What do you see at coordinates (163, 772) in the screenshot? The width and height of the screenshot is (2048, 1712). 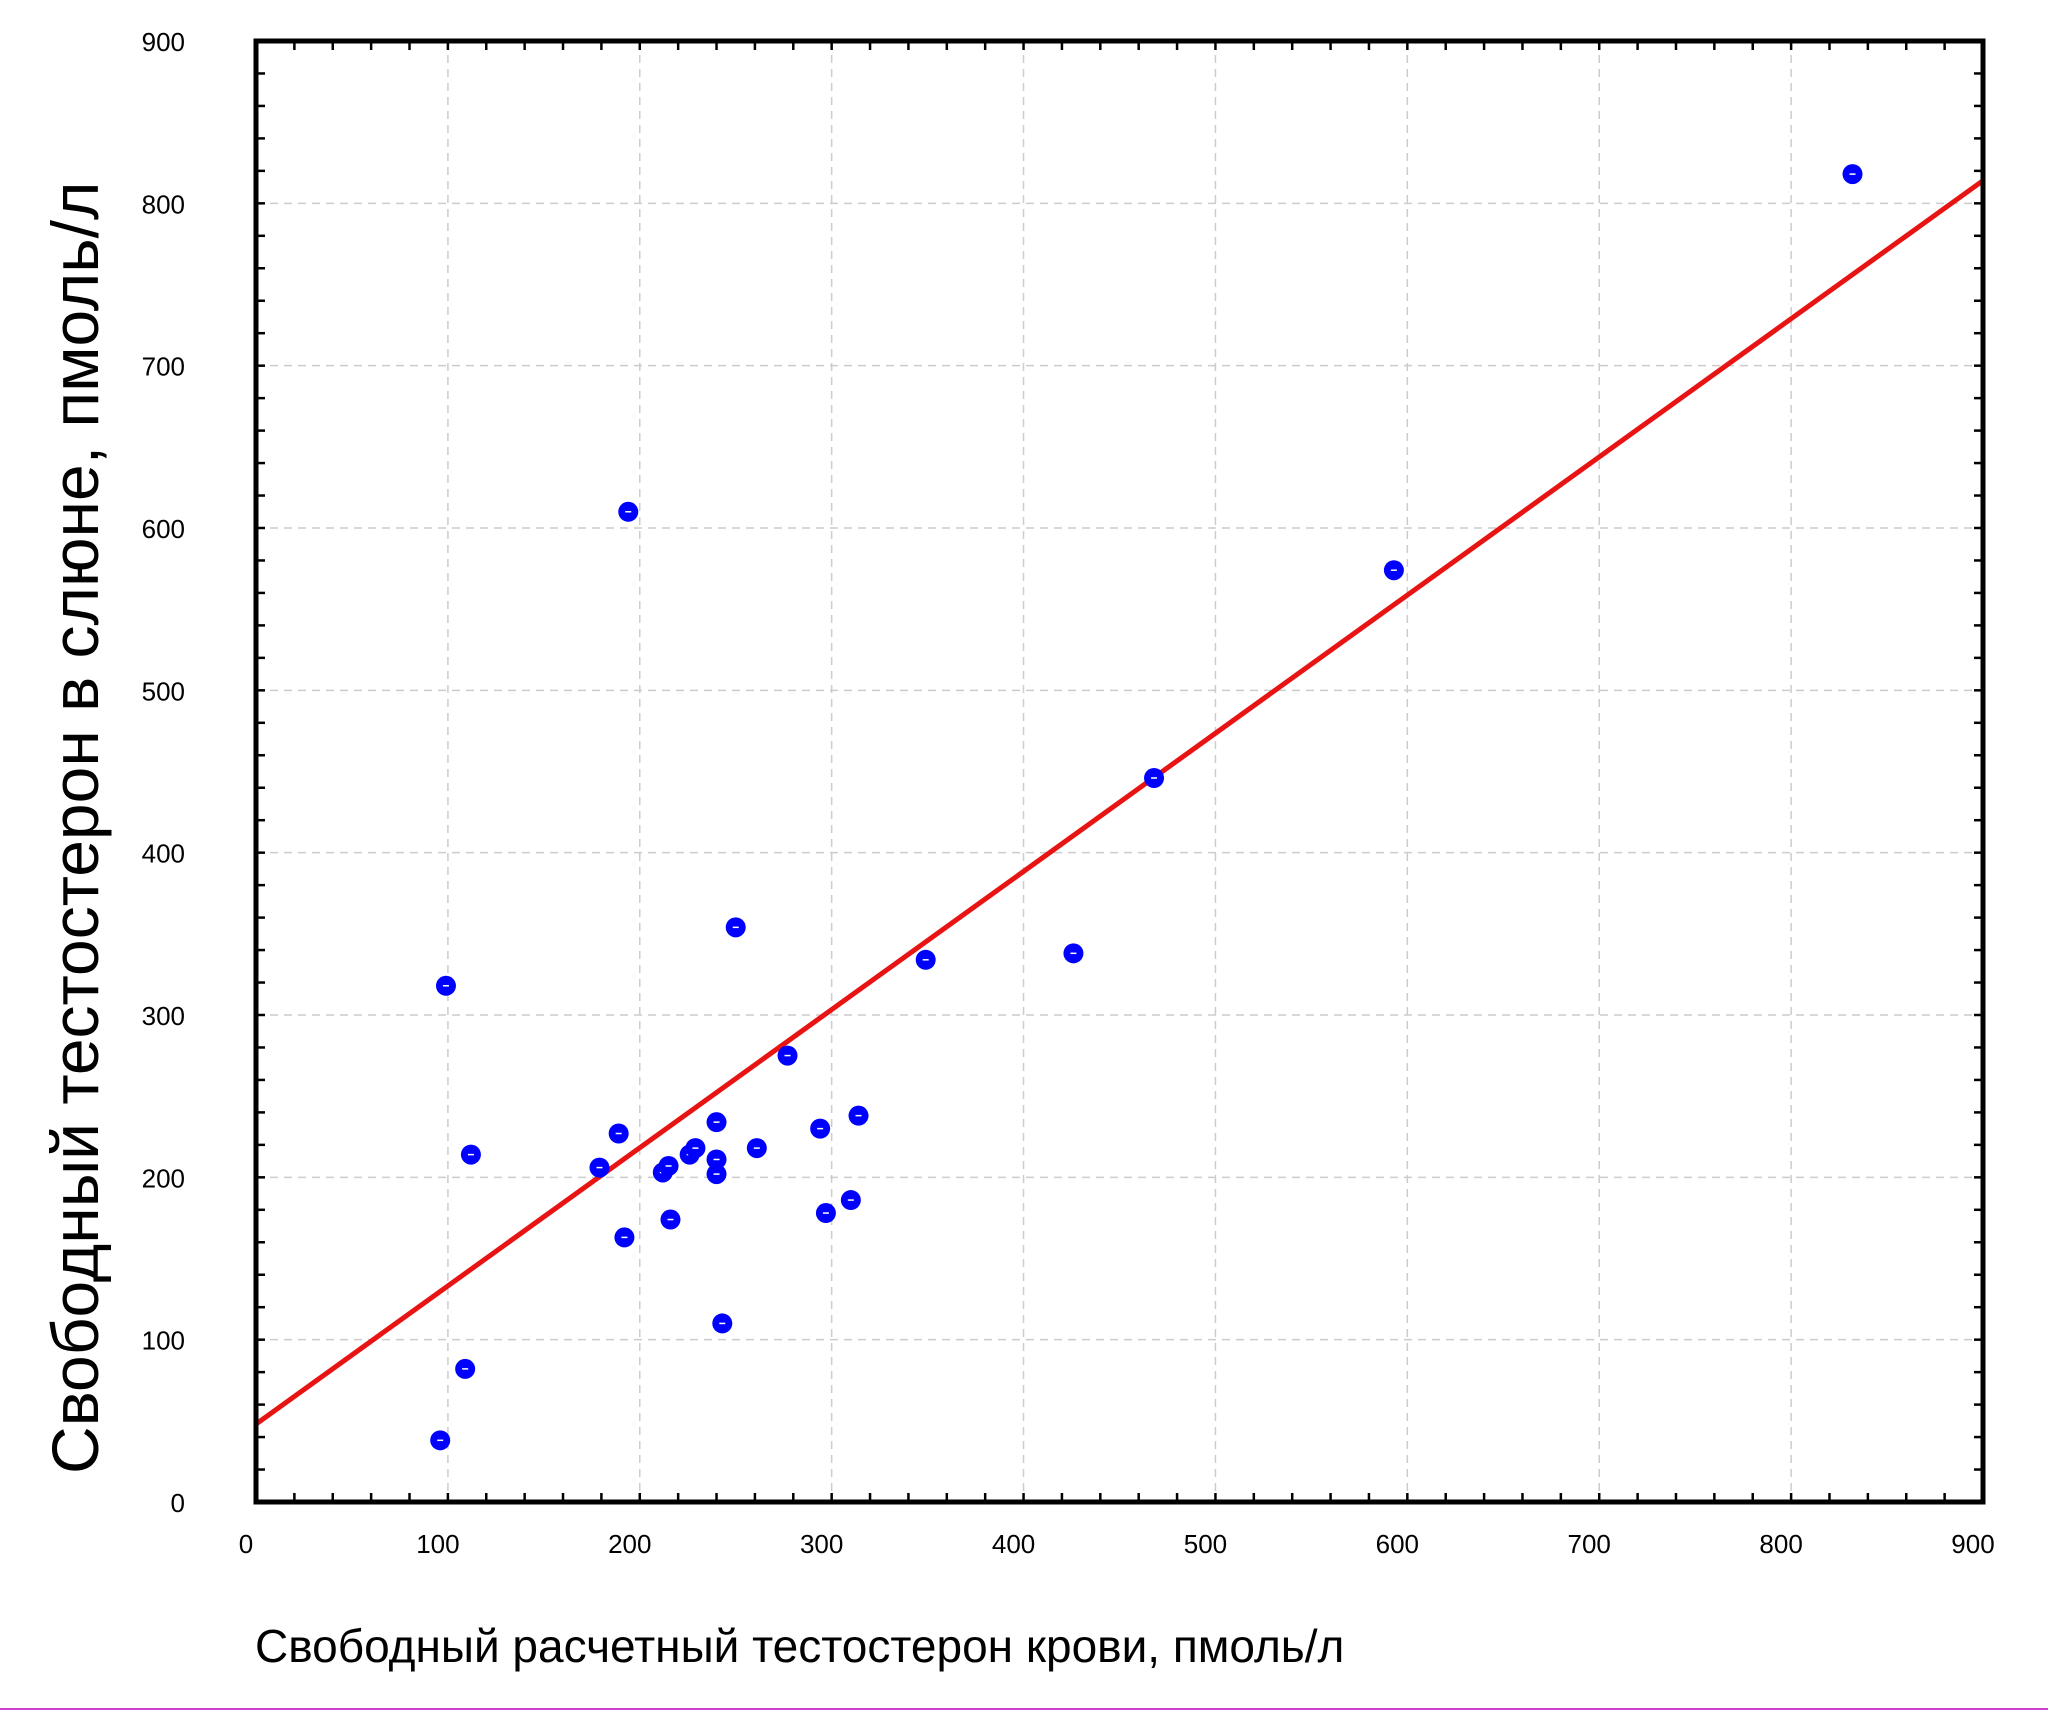 I see `y-axis-ticks: 0 100 200 300 400 500 600 700 800 900` at bounding box center [163, 772].